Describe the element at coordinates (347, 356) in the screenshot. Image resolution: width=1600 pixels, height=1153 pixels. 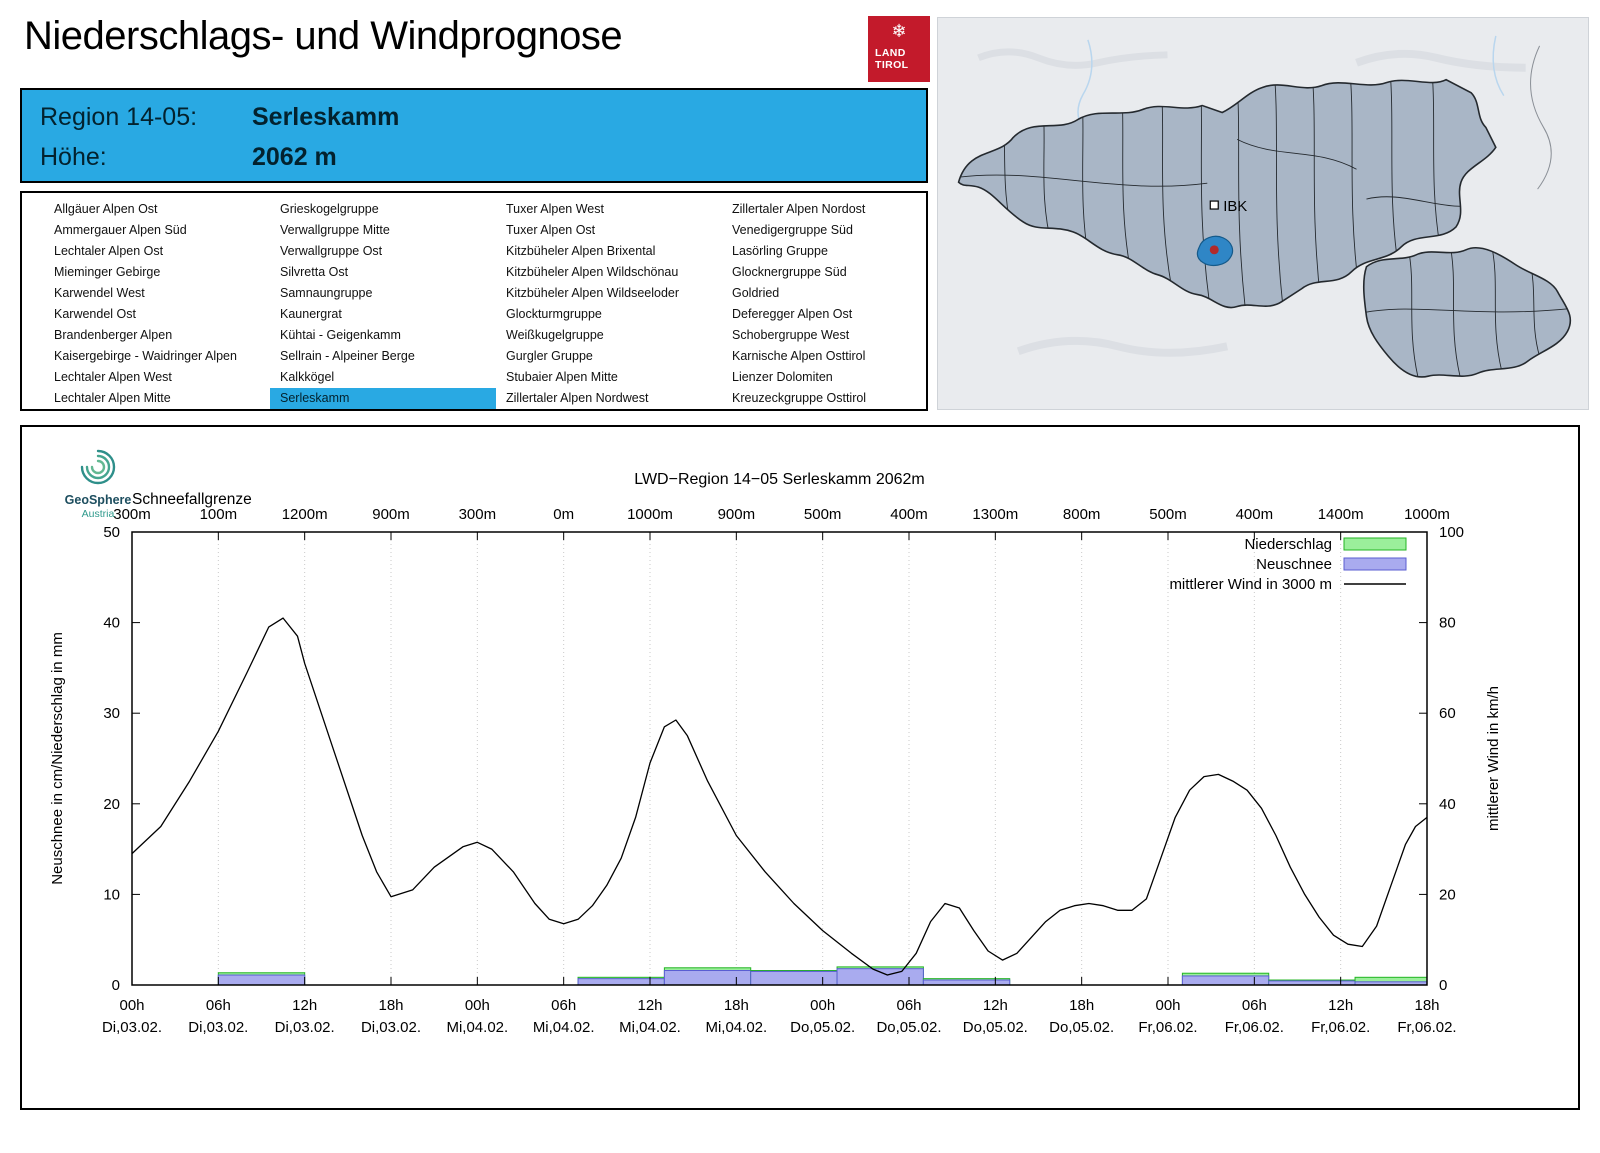
I see `region-item: Sellrain - Alpeiner Berge` at that location.